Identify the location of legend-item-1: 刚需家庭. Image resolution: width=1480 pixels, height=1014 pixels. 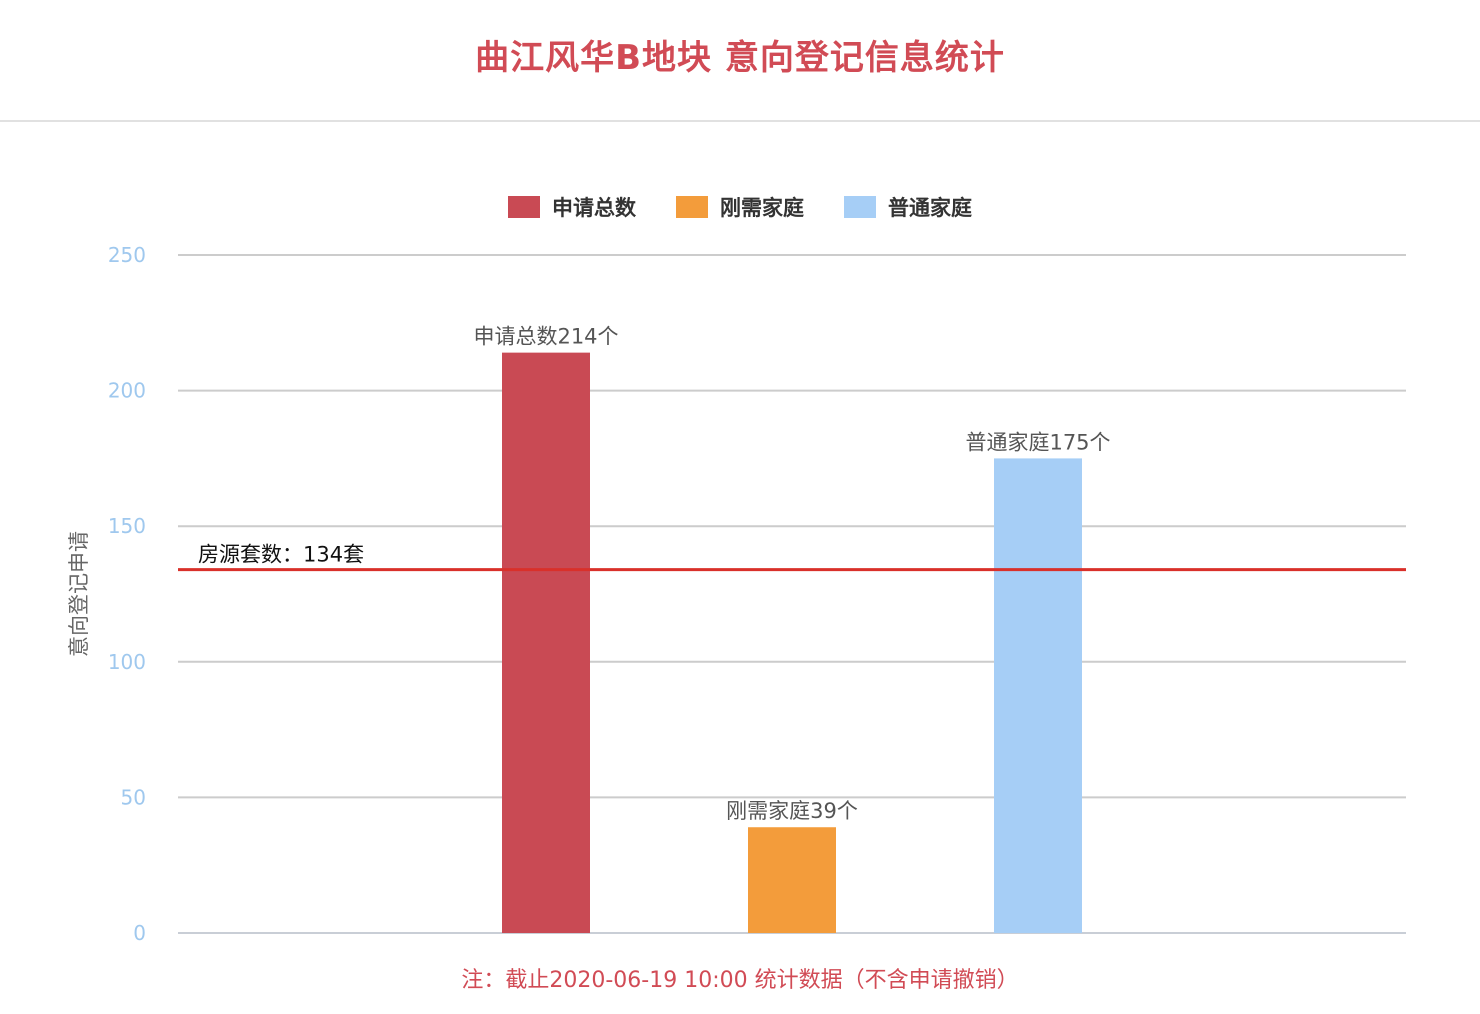
(740, 207).